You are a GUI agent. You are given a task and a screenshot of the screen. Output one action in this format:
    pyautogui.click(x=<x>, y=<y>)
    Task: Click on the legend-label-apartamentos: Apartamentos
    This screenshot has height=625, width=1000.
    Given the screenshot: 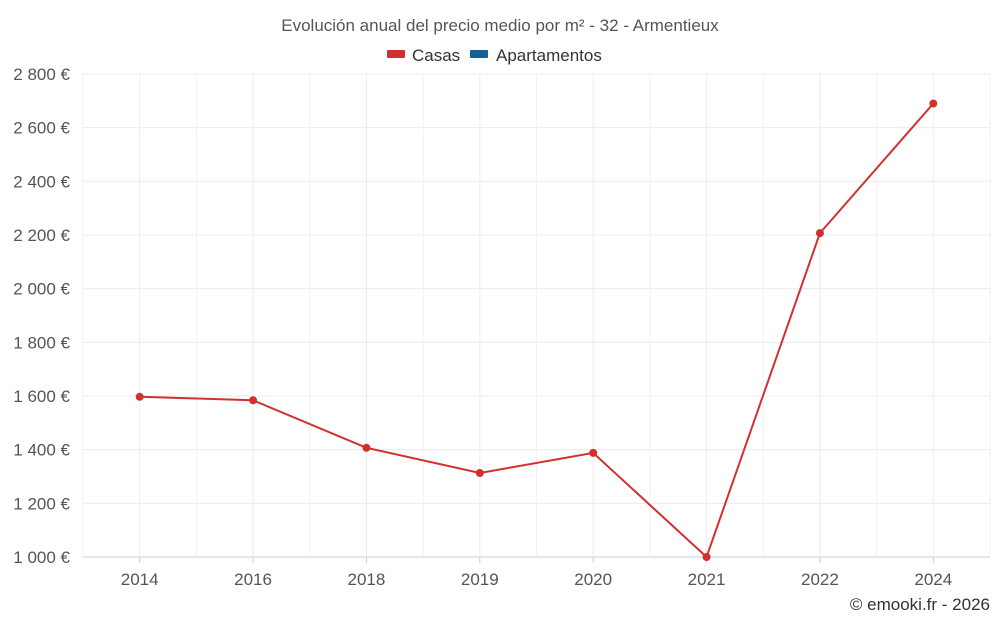 What is the action you would take?
    pyautogui.click(x=549, y=55)
    